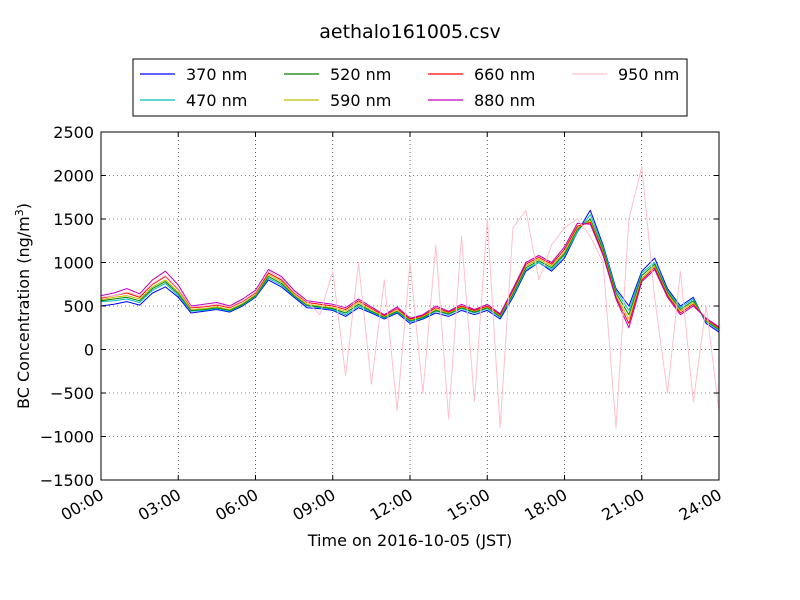 This screenshot has height=600, width=800. What do you see at coordinates (72, 393) in the screenshot?
I see `y-tick-label: −500` at bounding box center [72, 393].